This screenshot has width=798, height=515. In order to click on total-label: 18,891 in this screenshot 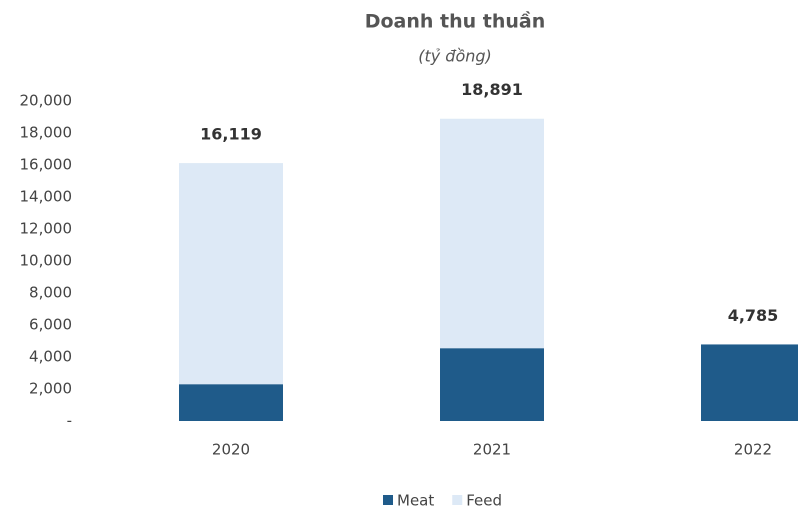, I will do `click(492, 89)`.